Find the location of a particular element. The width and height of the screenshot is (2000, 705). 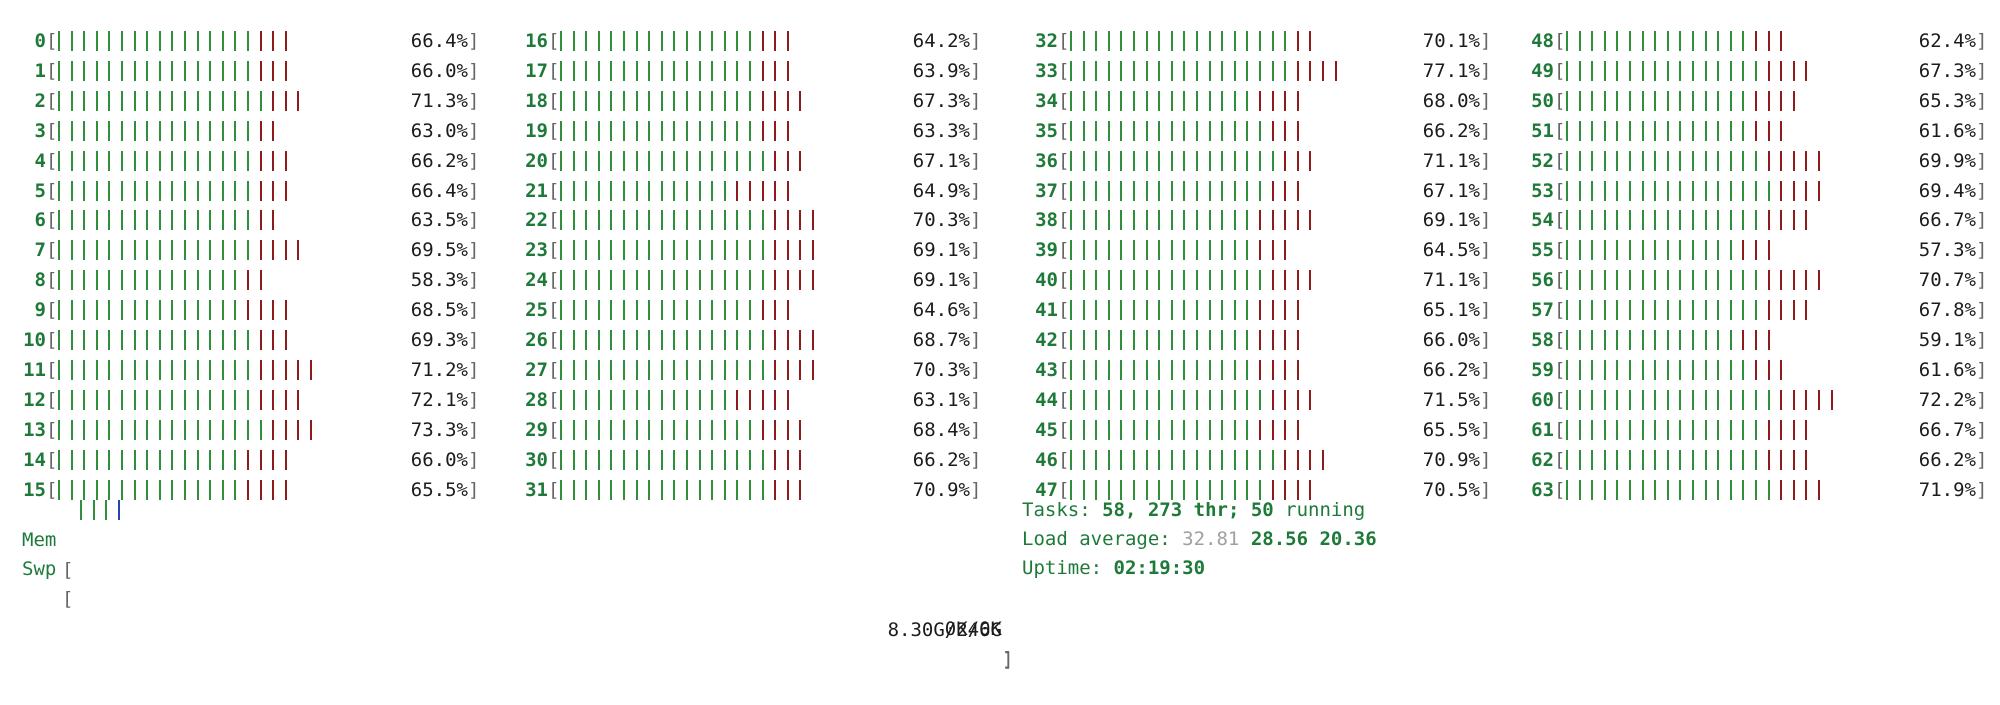

cpu-number: 37 is located at coordinates (1046, 190).